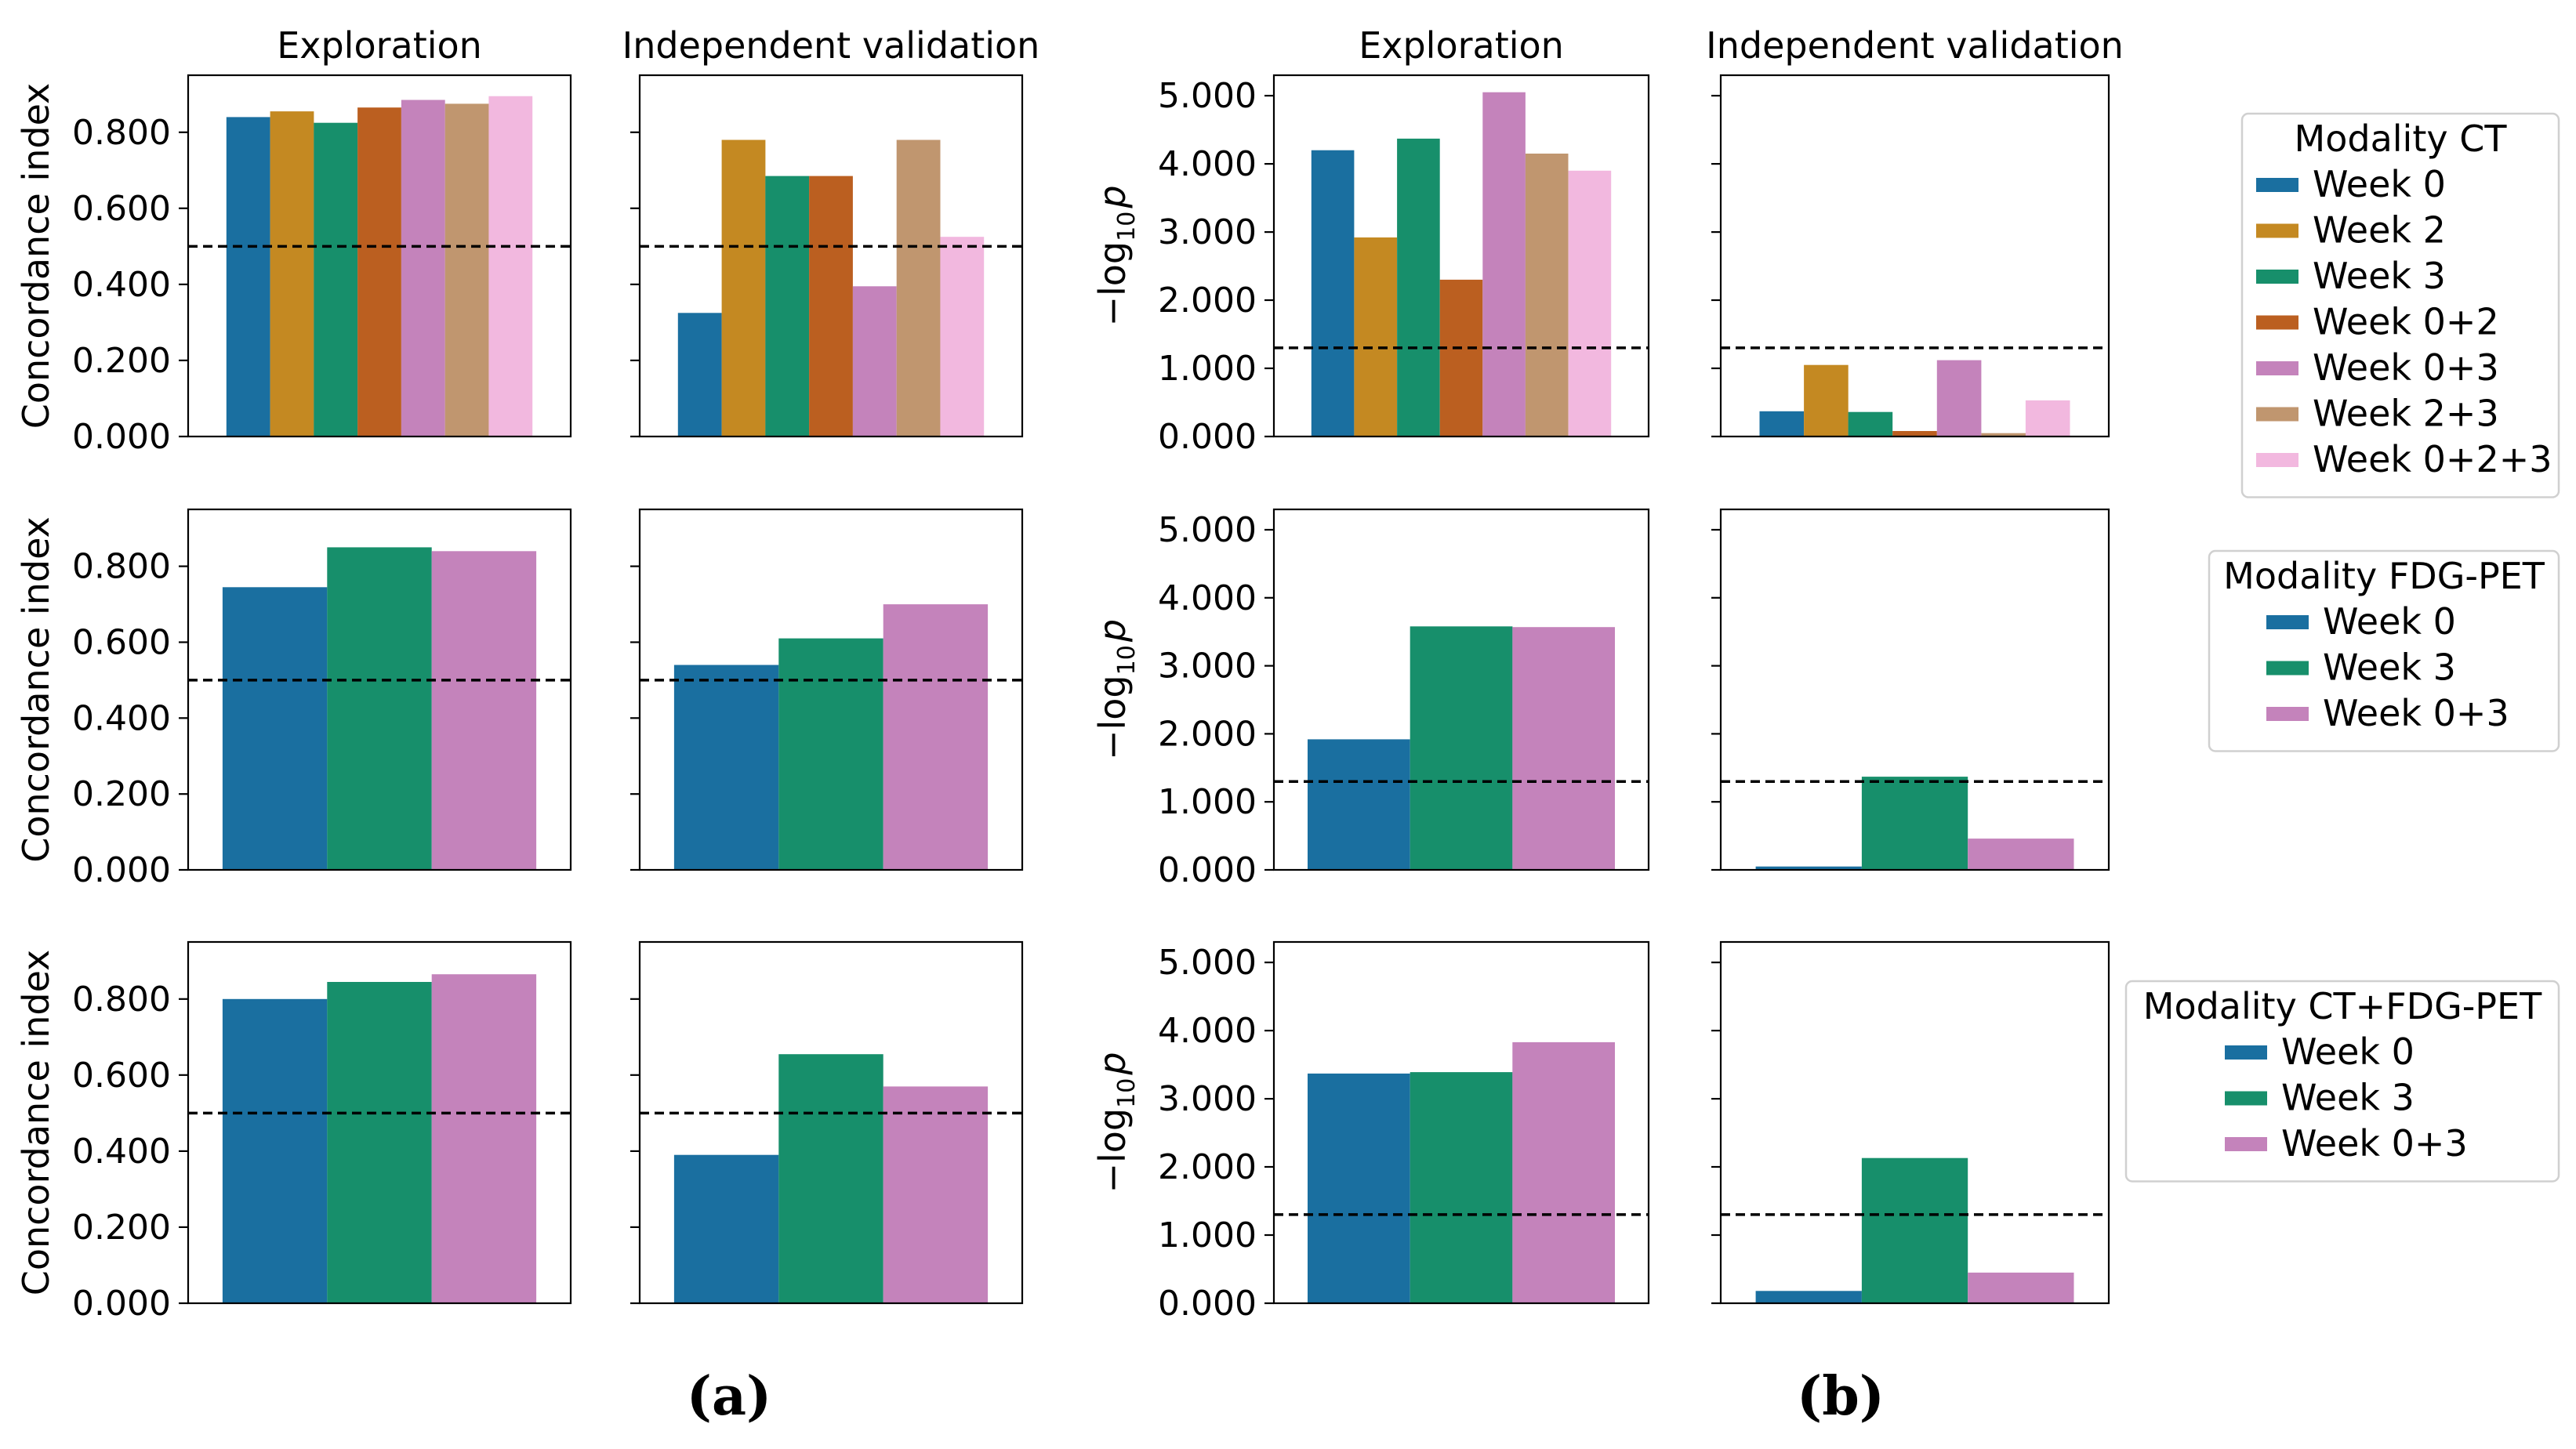 The height and width of the screenshot is (1449, 2576). What do you see at coordinates (2402, 139) in the screenshot?
I see `legend-title: Modality CT` at bounding box center [2402, 139].